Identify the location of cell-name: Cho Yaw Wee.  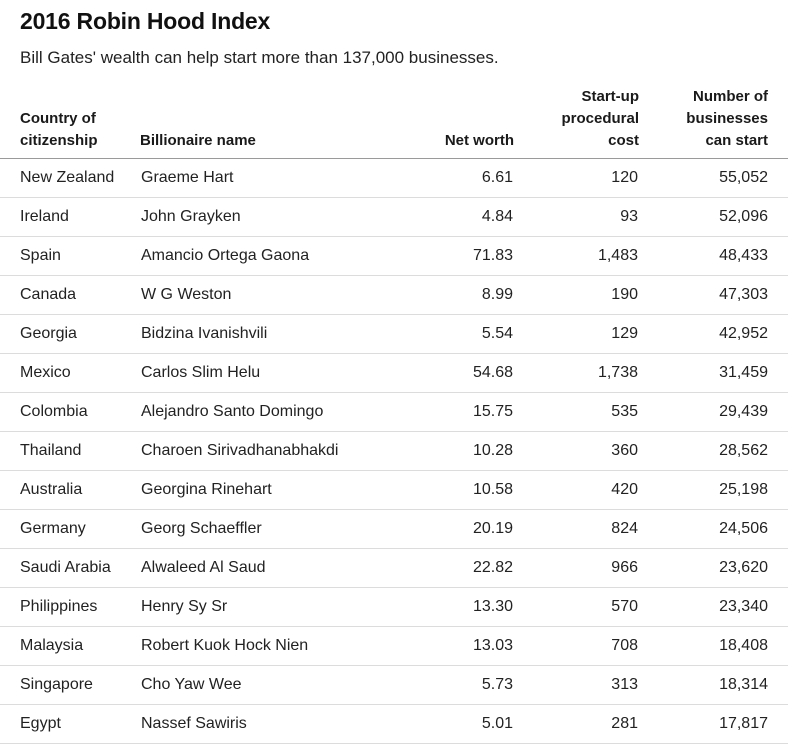
(256, 685).